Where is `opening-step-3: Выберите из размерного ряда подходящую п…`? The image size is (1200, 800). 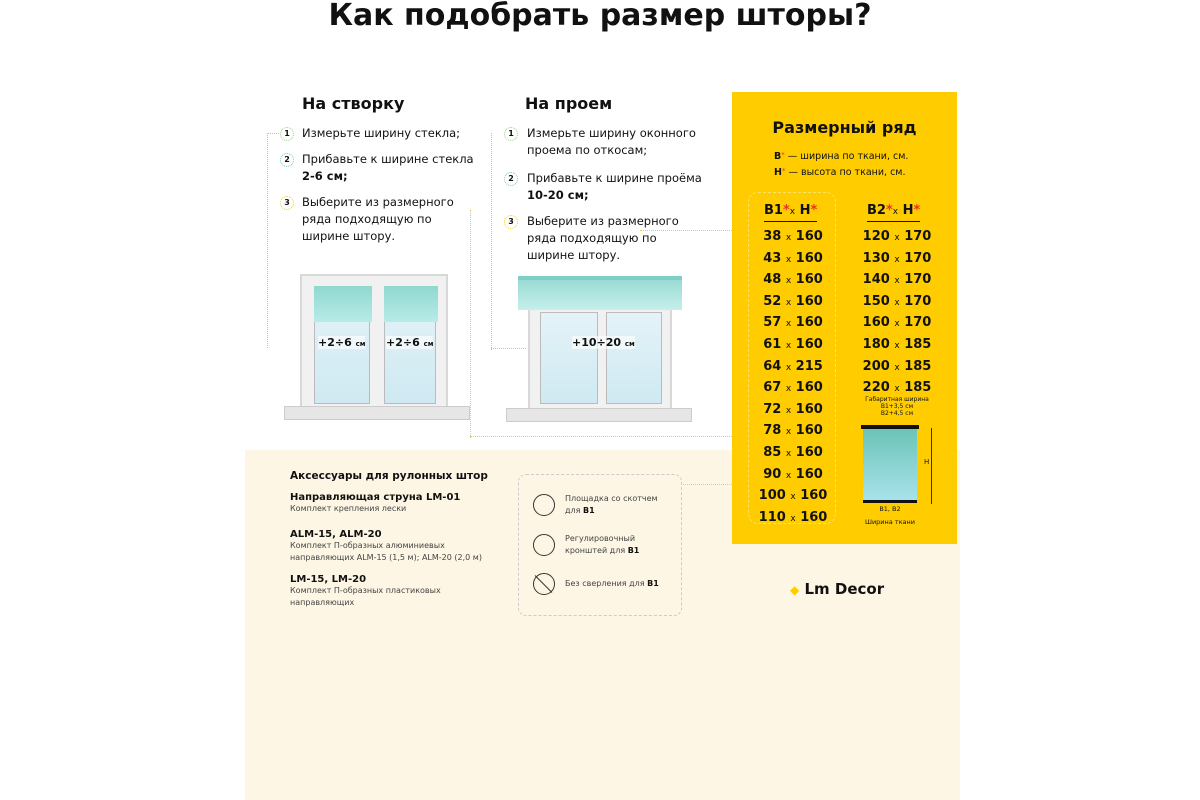 opening-step-3: Выберите из размерного ряда подходящую п… is located at coordinates (603, 238).